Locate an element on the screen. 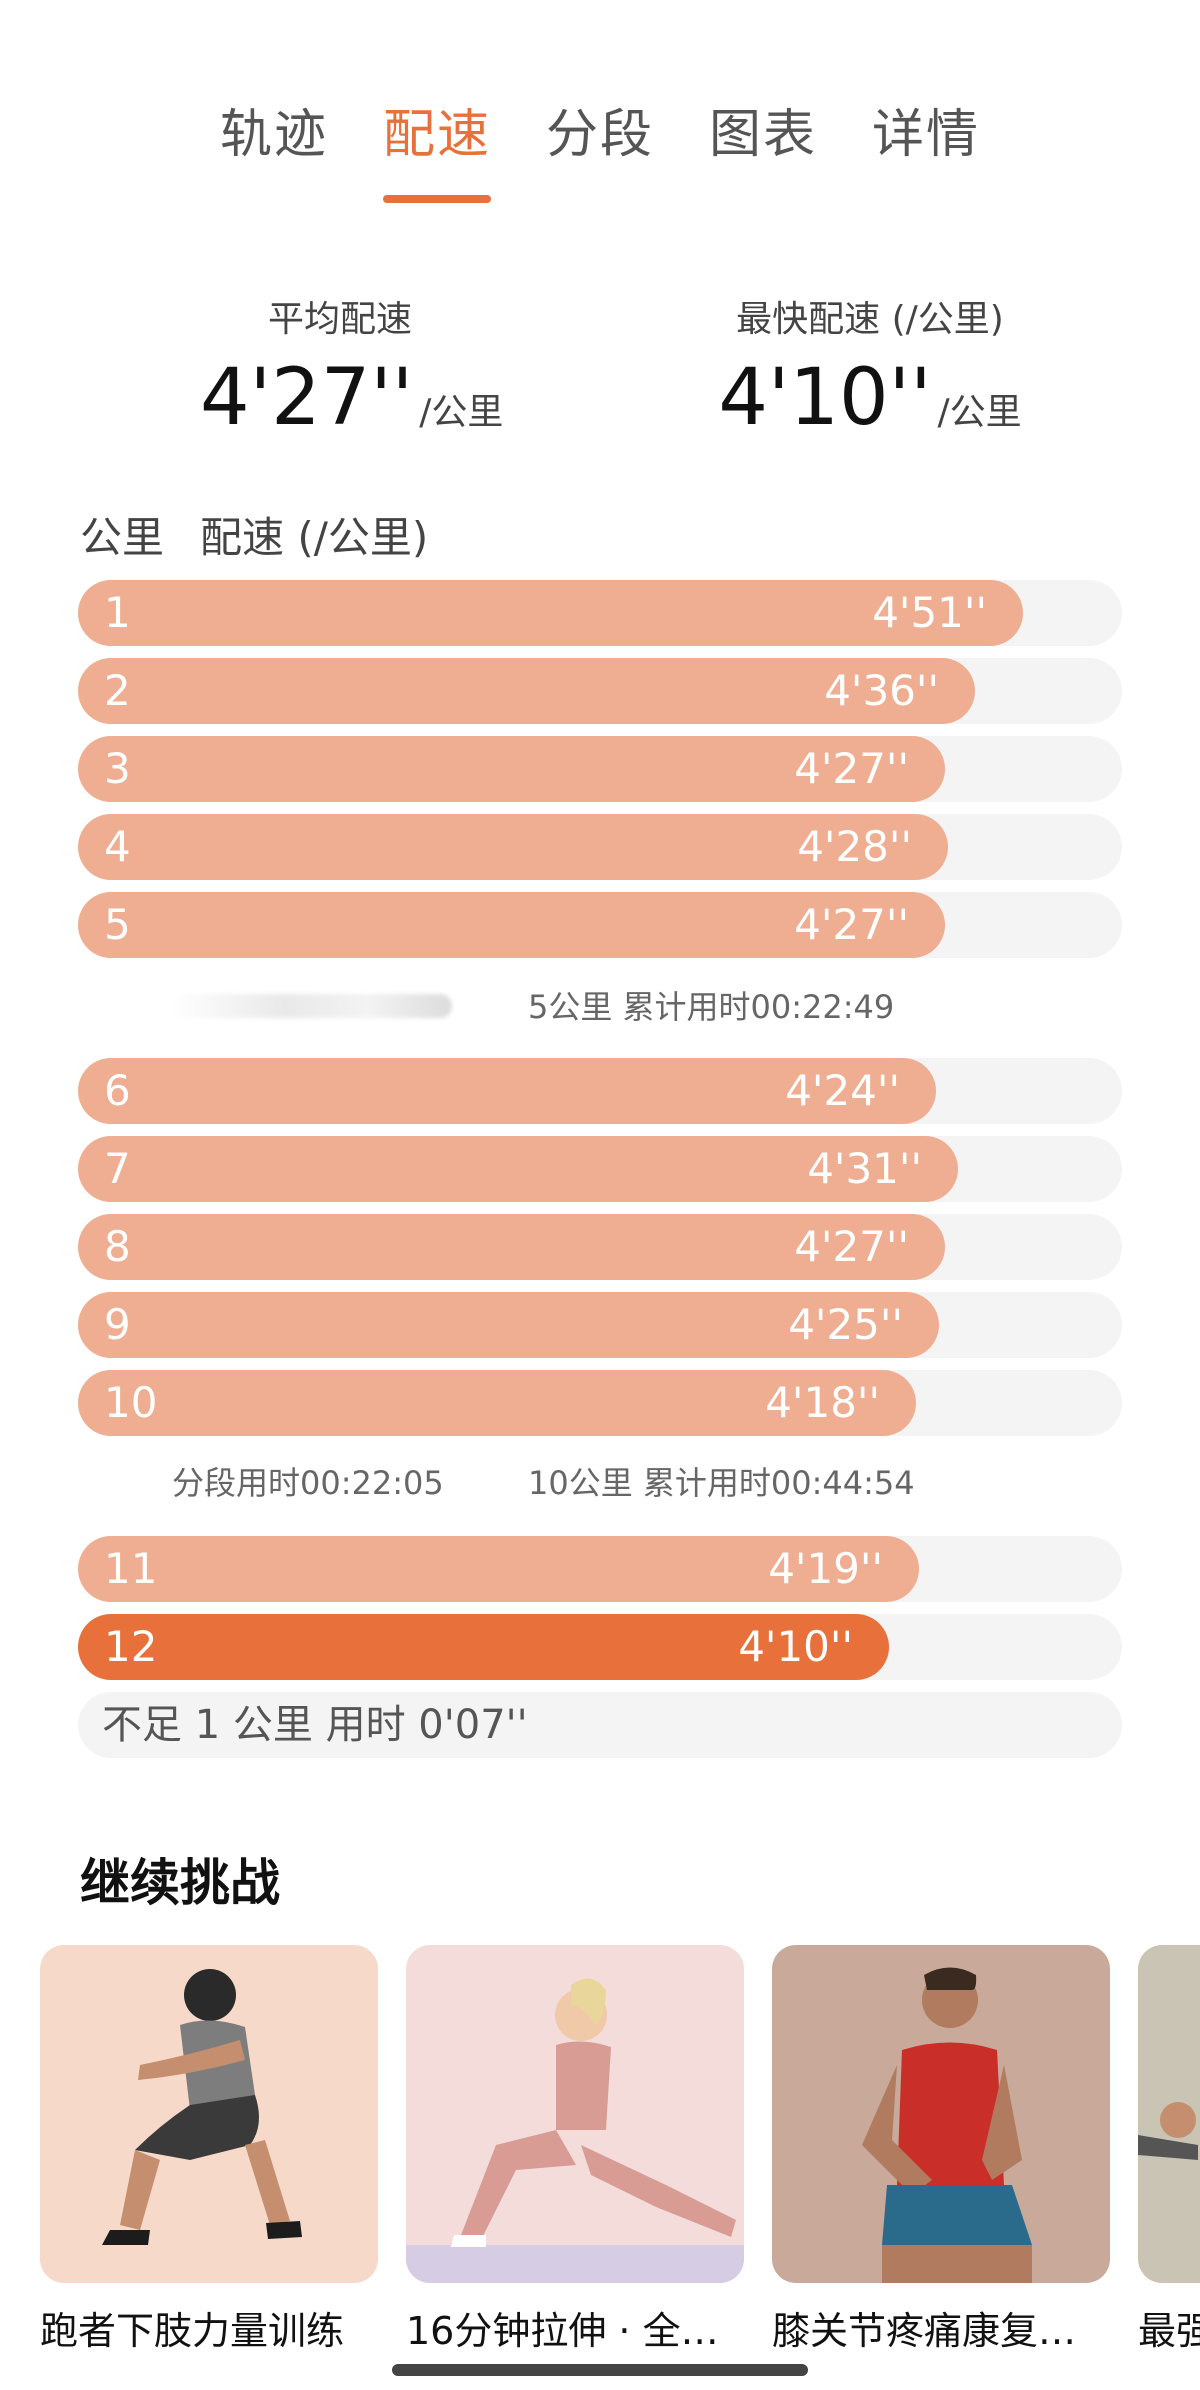 This screenshot has height=2390, width=1200. km-column-header: 公里 is located at coordinates (122, 537).